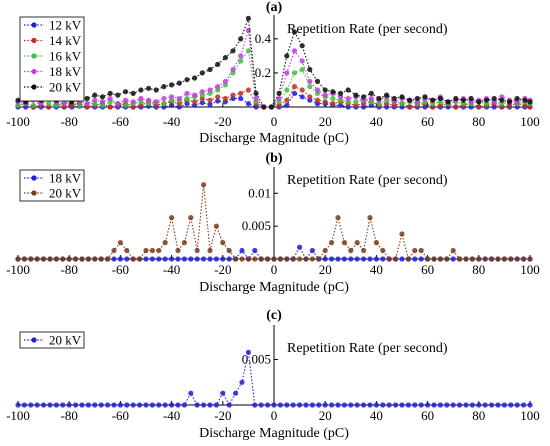 The image size is (550, 446). Describe the element at coordinates (367, 348) in the screenshot. I see `y-axis-label: Repetition Rate (per second)` at that location.